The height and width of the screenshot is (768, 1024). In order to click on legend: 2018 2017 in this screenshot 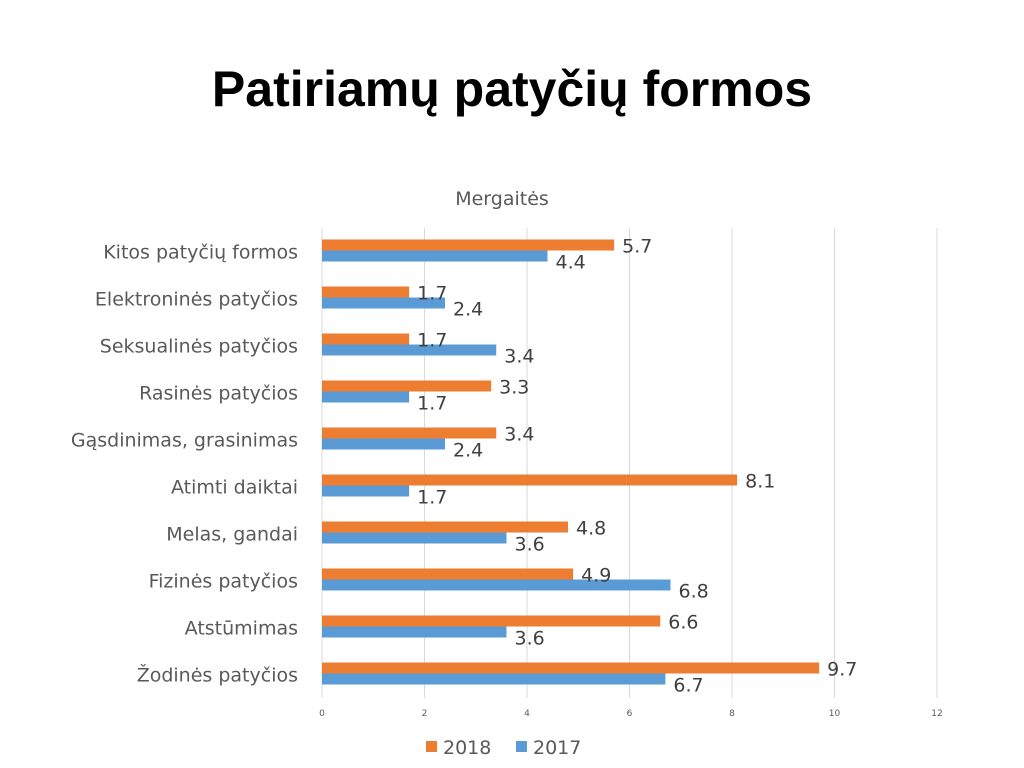, I will do `click(503, 748)`.